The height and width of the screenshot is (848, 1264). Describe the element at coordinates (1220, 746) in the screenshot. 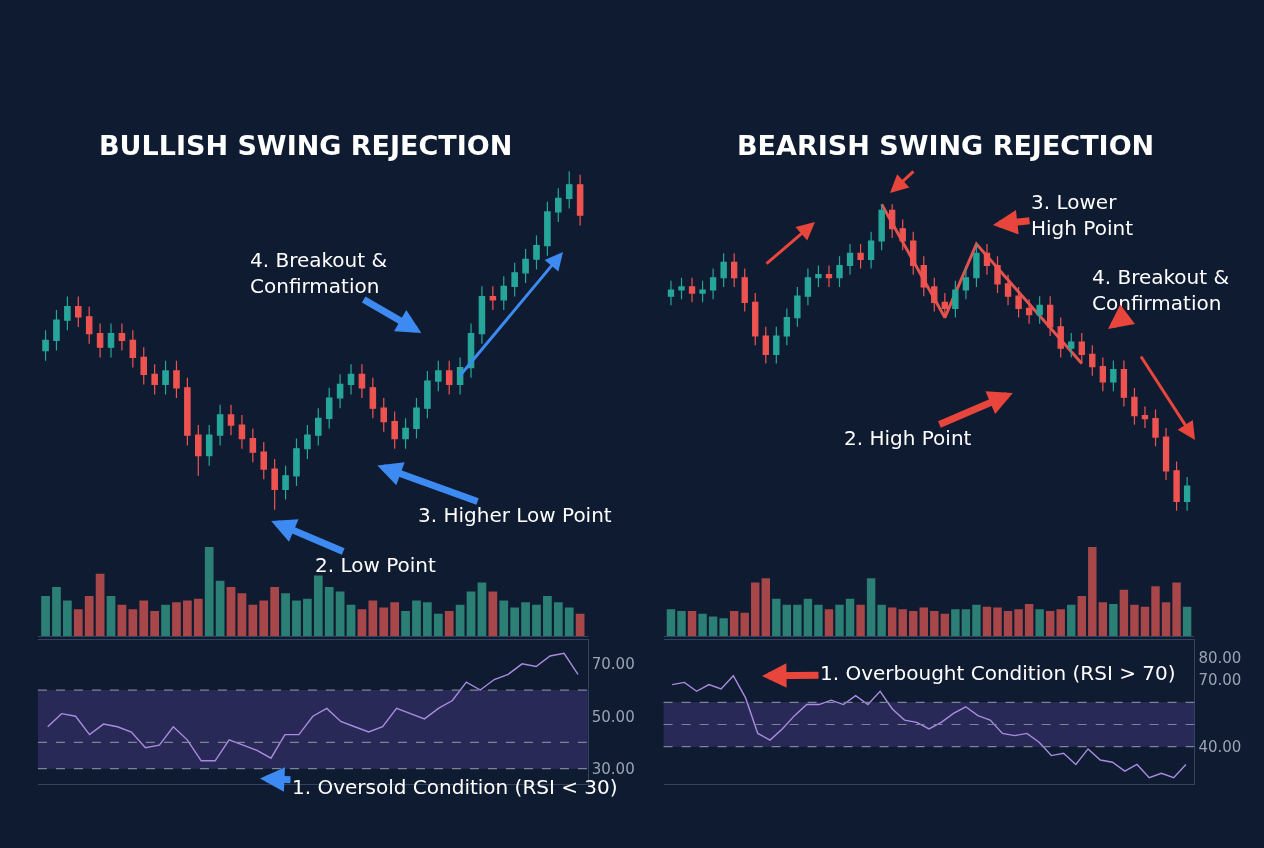

I see `y-tick-label: 40.00` at that location.